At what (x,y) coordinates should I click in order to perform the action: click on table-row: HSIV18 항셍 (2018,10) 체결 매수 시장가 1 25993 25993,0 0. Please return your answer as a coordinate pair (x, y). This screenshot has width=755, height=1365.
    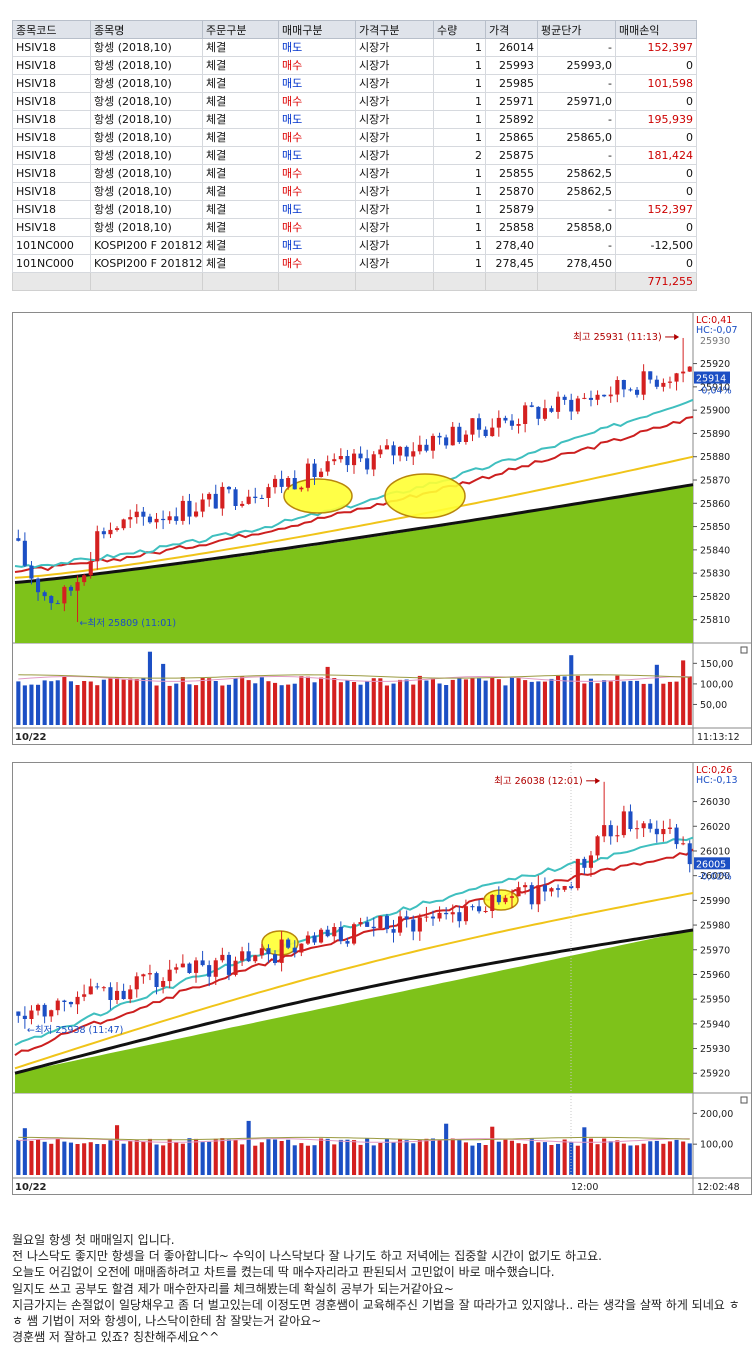
    Looking at the image, I should click on (354, 65).